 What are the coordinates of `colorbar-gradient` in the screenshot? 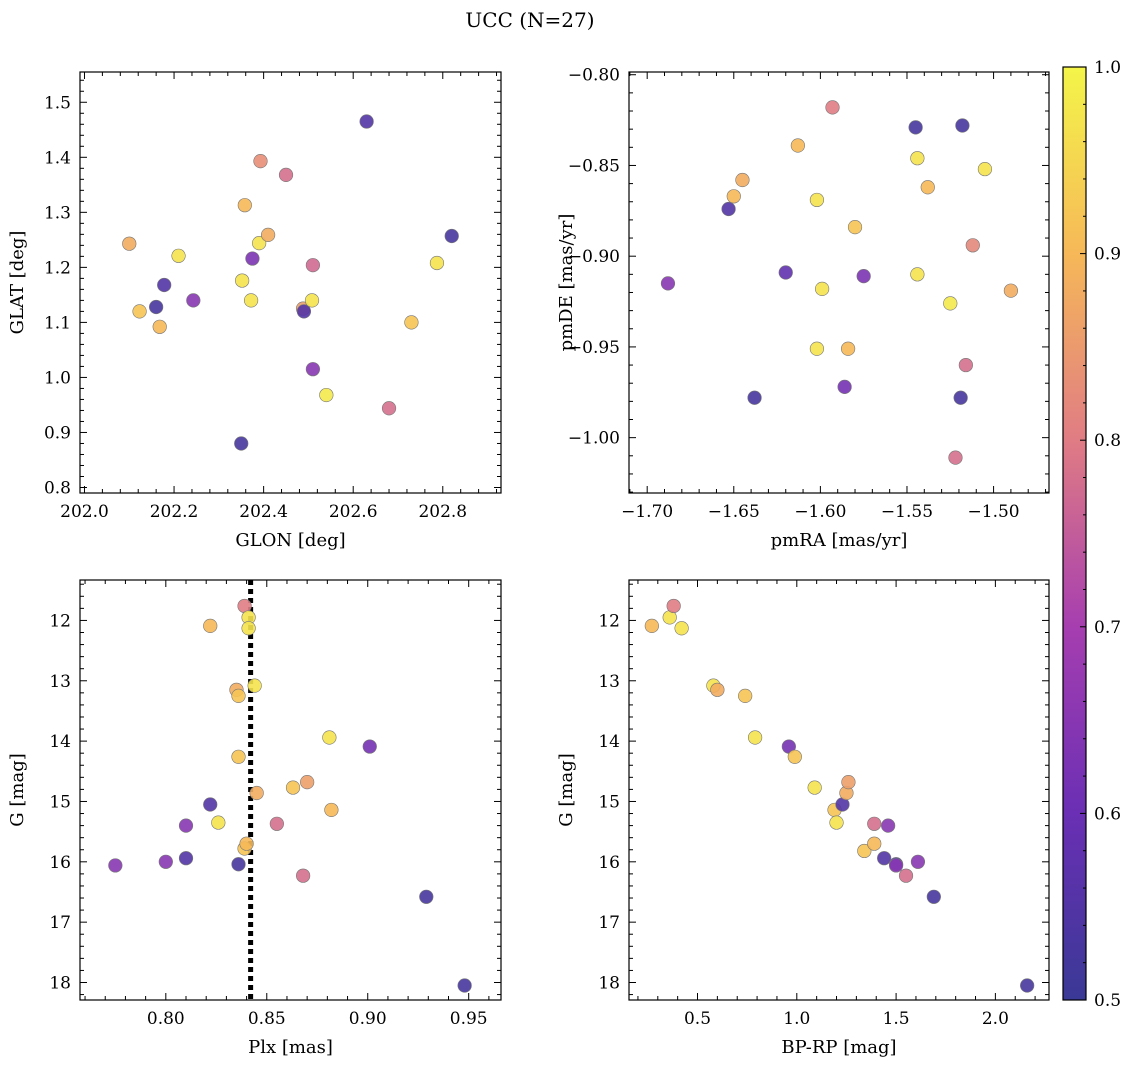 It's located at (1074, 533).